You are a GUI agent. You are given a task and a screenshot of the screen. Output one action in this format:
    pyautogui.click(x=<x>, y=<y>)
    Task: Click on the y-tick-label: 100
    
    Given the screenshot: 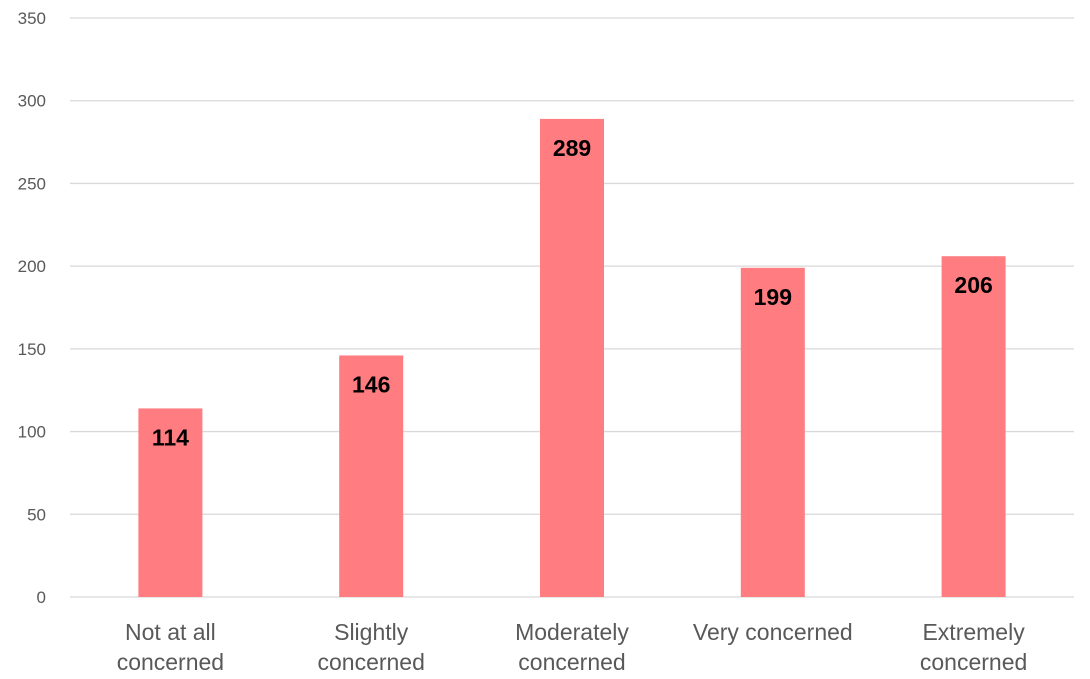 What is the action you would take?
    pyautogui.click(x=32, y=432)
    